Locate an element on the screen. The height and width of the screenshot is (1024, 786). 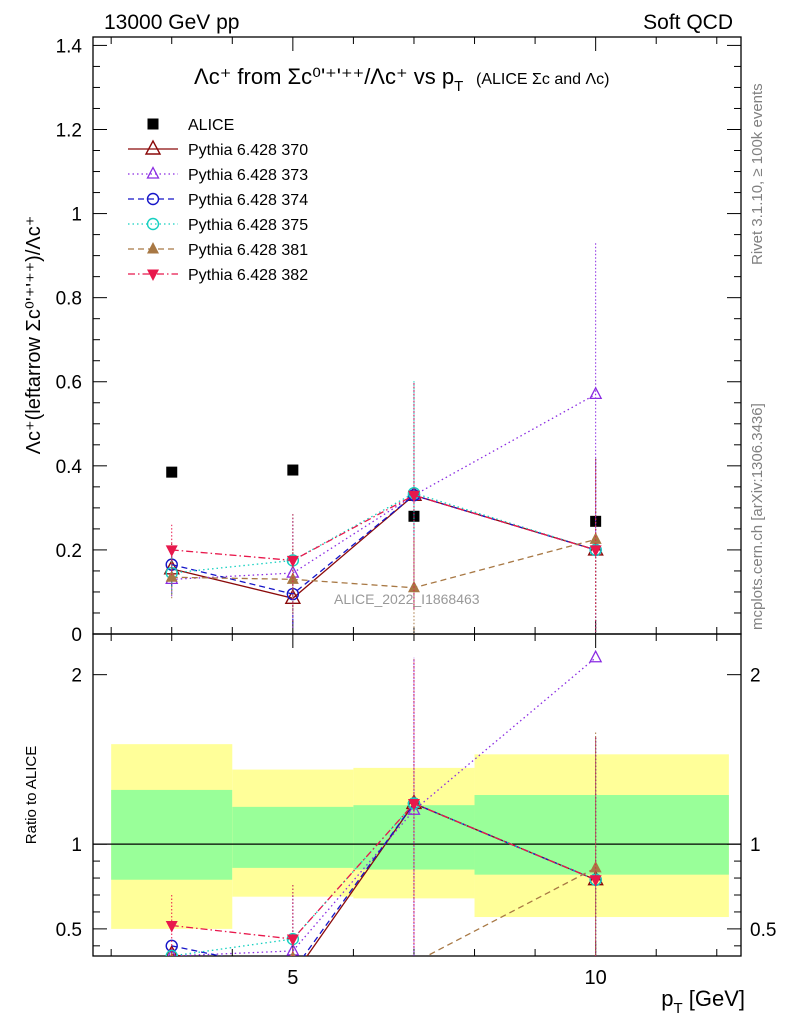
main-y-tick-label: 1 is located at coordinates (76, 215).